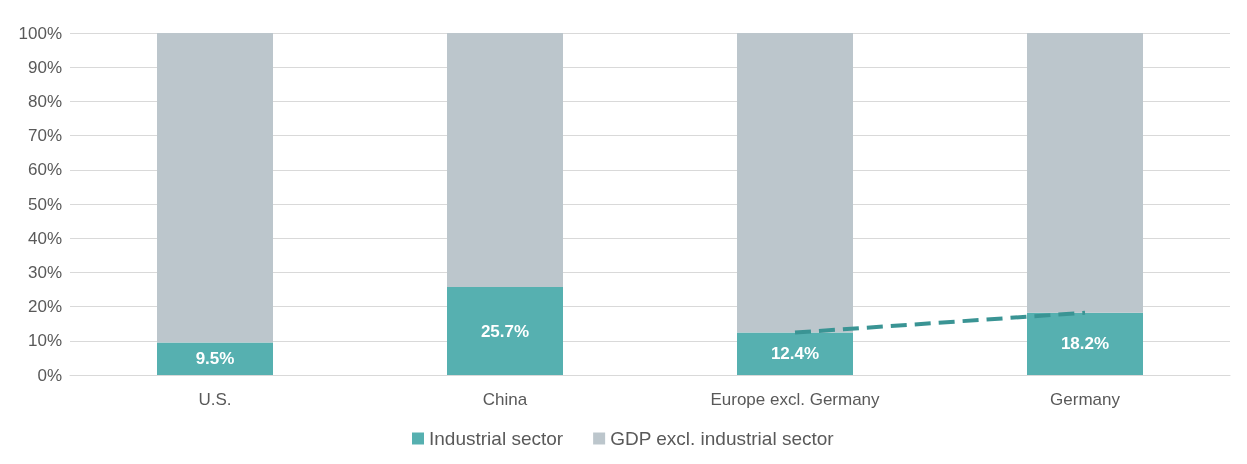  I want to click on x-tick-label: Germany, so click(1085, 399).